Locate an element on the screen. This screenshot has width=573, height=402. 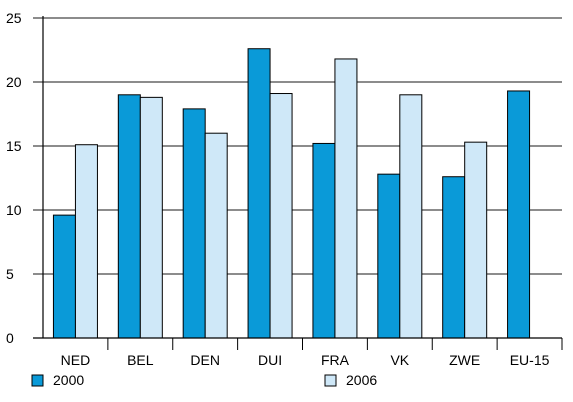
y-tick-label: 20 is located at coordinates (14, 82).